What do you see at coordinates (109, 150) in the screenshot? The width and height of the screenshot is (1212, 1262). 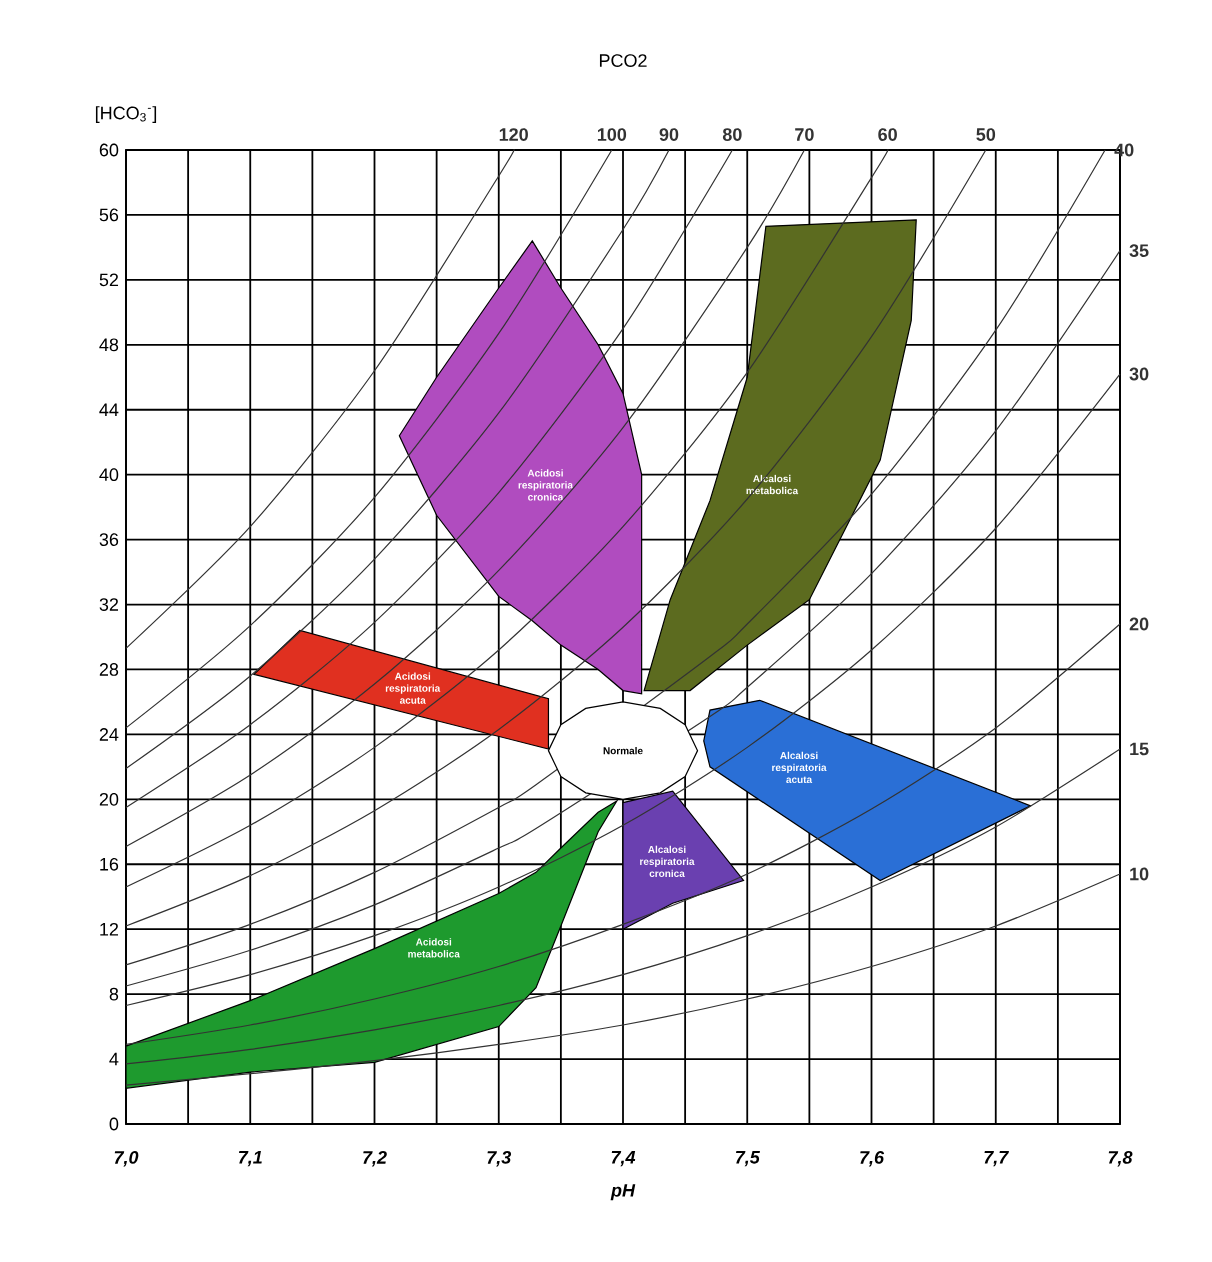 I see `y-tick-label: 60` at bounding box center [109, 150].